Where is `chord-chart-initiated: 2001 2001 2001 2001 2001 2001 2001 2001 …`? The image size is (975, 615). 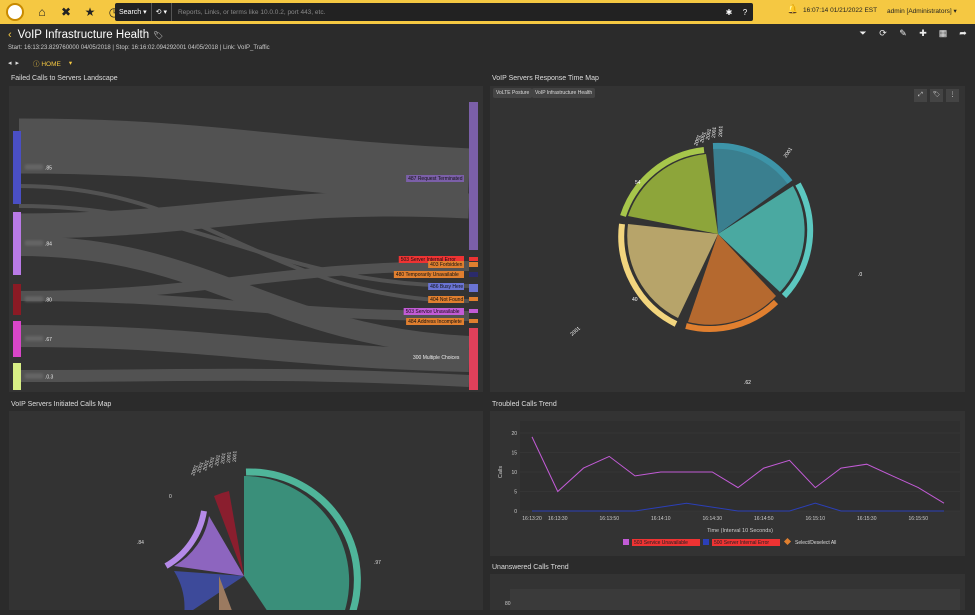
chord-chart-initiated: 2001 2001 2001 2001 2001 2001 2001 2001 … is located at coordinates (259, 533).